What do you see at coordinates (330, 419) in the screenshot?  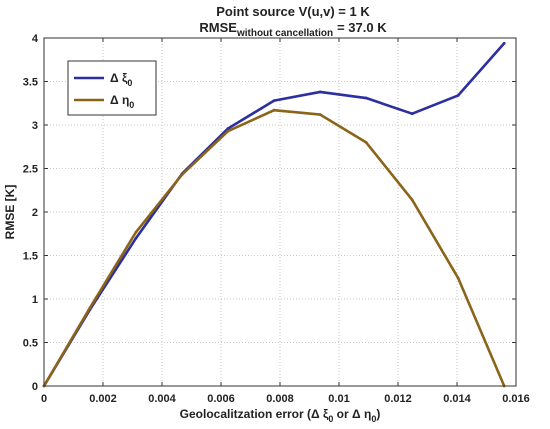 I see `xlabel-sub1: 0` at bounding box center [330, 419].